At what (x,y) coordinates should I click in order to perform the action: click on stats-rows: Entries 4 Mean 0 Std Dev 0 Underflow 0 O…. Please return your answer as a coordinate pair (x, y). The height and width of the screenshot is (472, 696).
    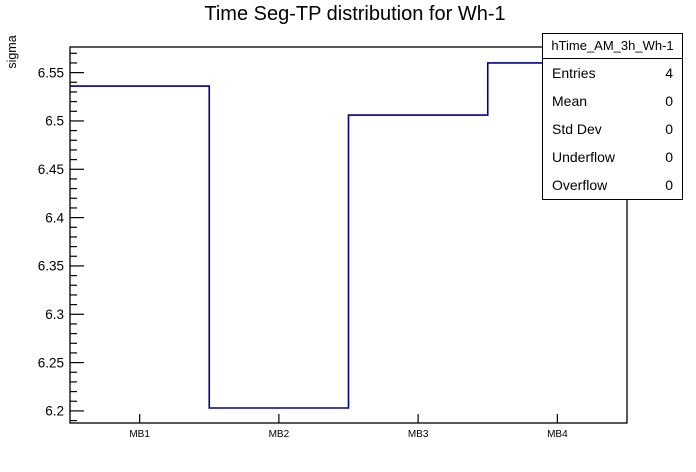
    Looking at the image, I should click on (612, 129).